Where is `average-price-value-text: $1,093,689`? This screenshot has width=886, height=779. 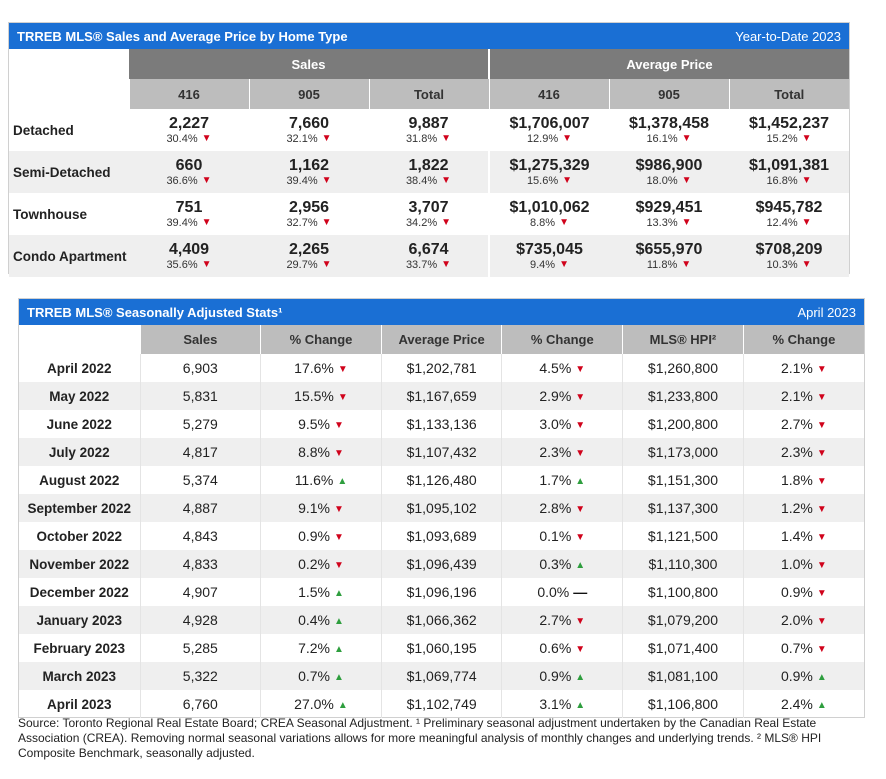 average-price-value-text: $1,093,689 is located at coordinates (441, 536).